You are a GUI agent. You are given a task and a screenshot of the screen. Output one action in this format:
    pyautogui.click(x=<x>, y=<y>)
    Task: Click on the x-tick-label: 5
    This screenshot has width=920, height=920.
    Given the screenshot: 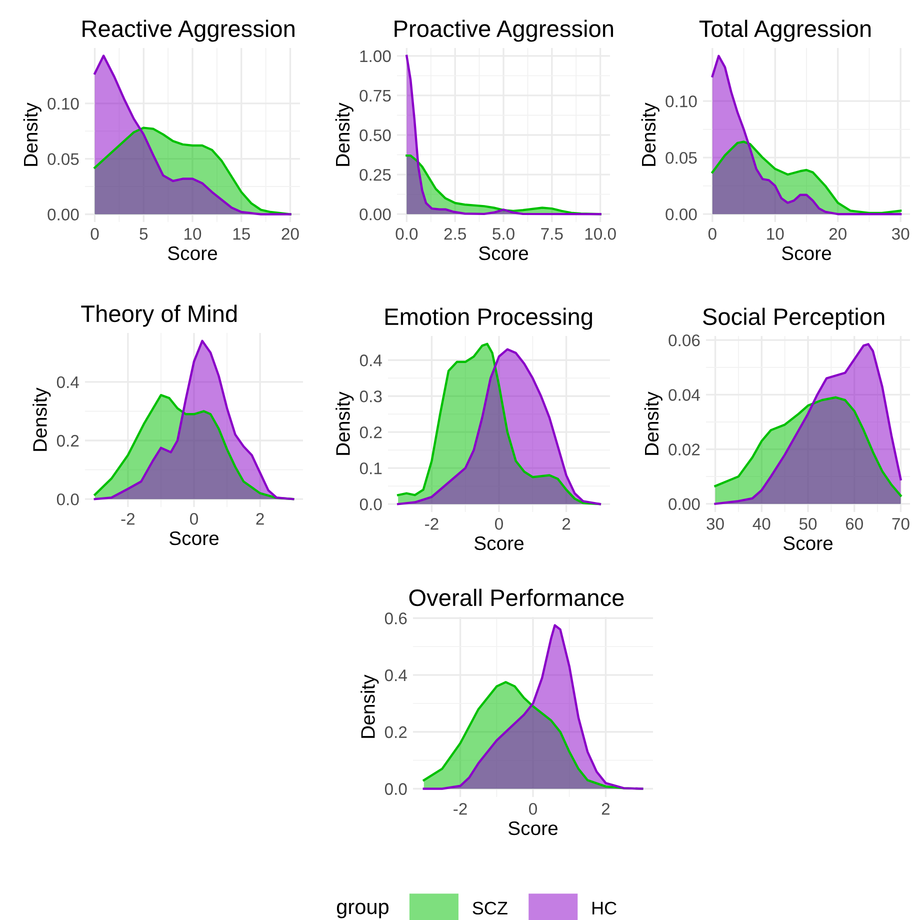 What is the action you would take?
    pyautogui.click(x=144, y=234)
    